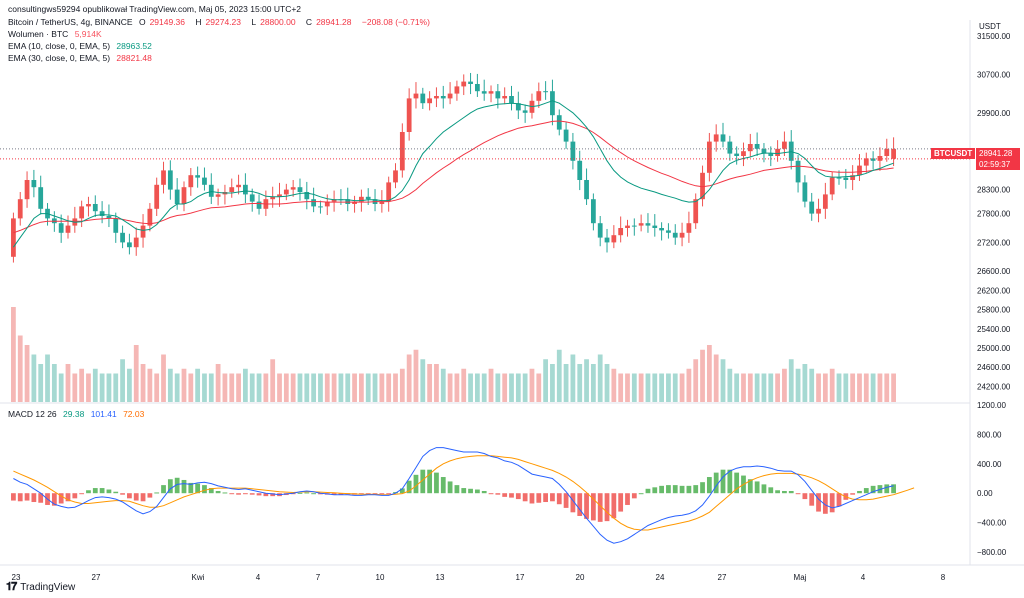 The image size is (1024, 598). Describe the element at coordinates (943, 577) in the screenshot. I see `time-tick-label: 8` at that location.